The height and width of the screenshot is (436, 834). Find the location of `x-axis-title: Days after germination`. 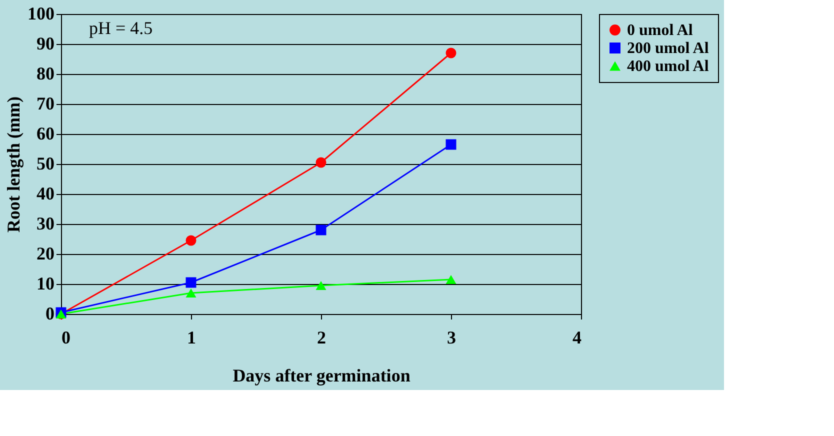

x-axis-title: Days after germination is located at coordinates (321, 376).